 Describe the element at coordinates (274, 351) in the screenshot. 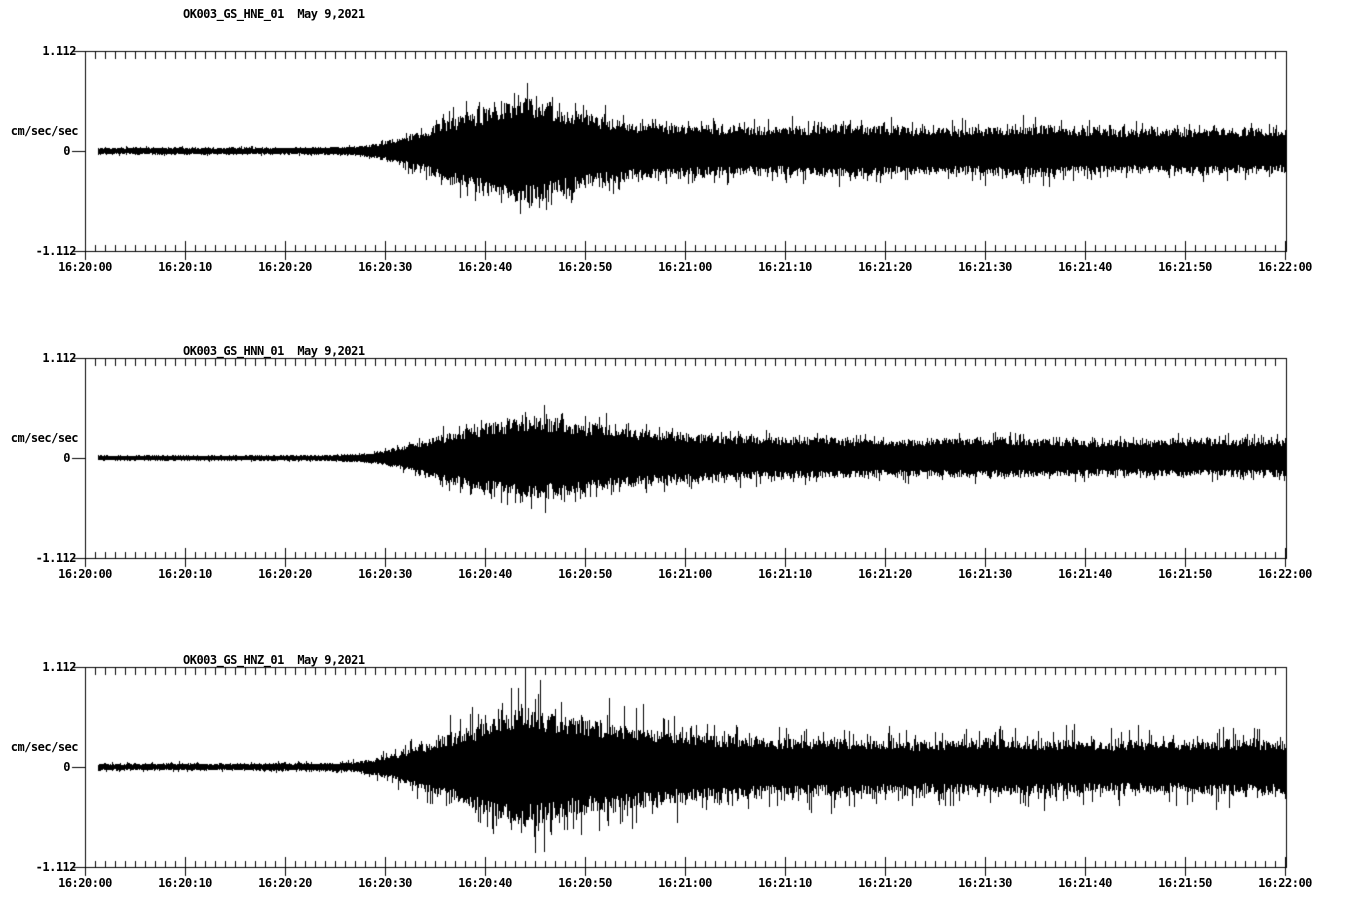

I see `panel-title: OK003_GS_HNN_01 May 9,2021` at that location.